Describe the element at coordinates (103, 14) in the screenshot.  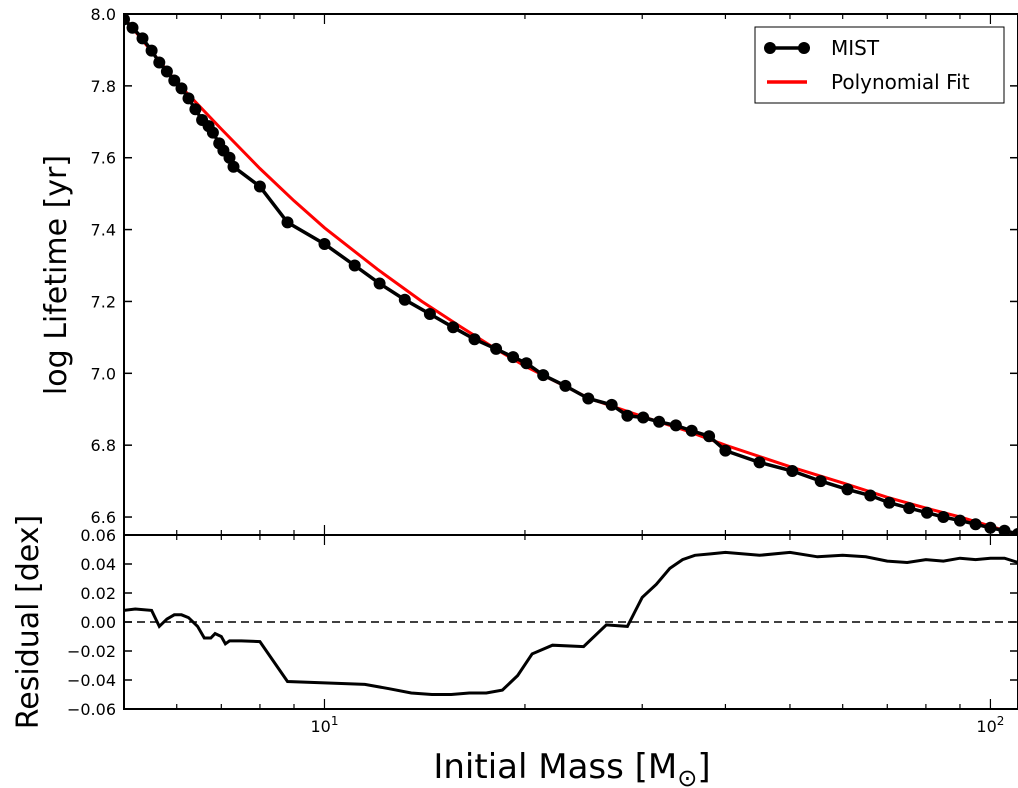
I see `lifetime-y-tick-label: 8.0` at that location.